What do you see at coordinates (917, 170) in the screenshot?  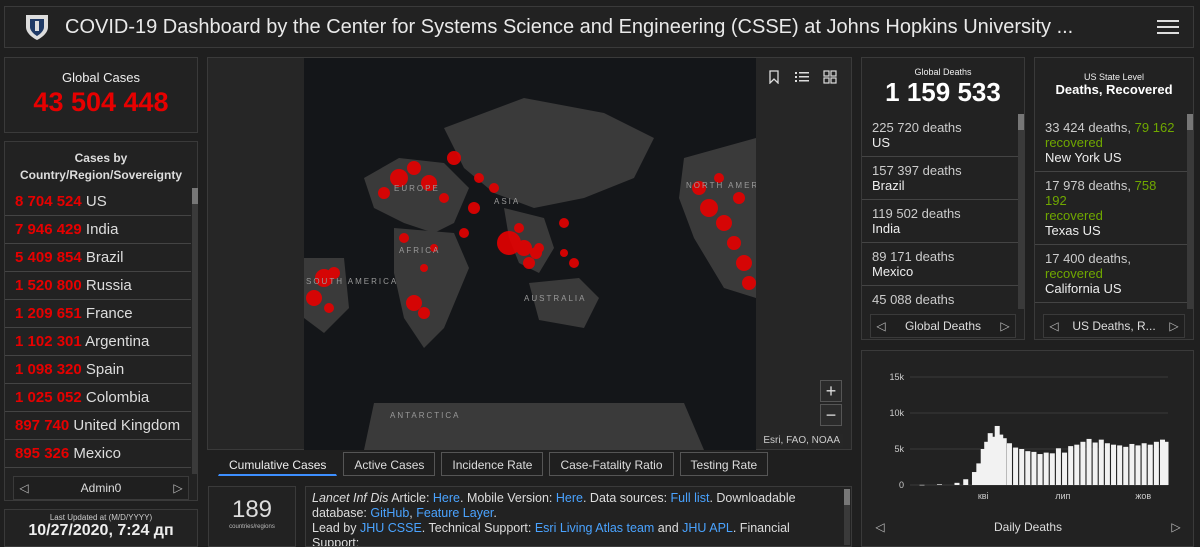 I see `death-count: 157 397 deaths` at bounding box center [917, 170].